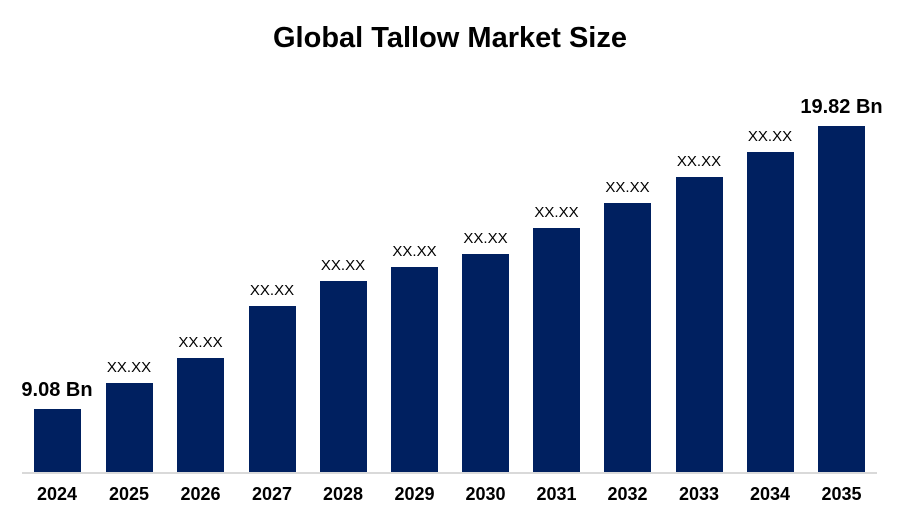 Image resolution: width=900 pixels, height=525 pixels. I want to click on bar-group: 9.08 Bn 2024, so click(56, 441).